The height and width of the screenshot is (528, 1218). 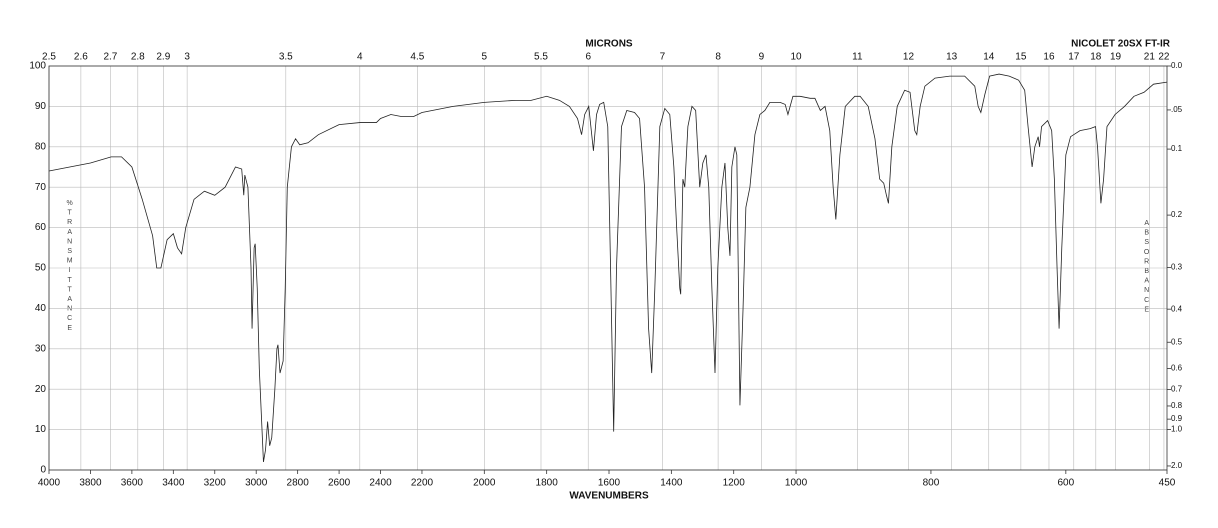 What do you see at coordinates (1116, 57) in the screenshot?
I see `top-tick-label: 19` at bounding box center [1116, 57].